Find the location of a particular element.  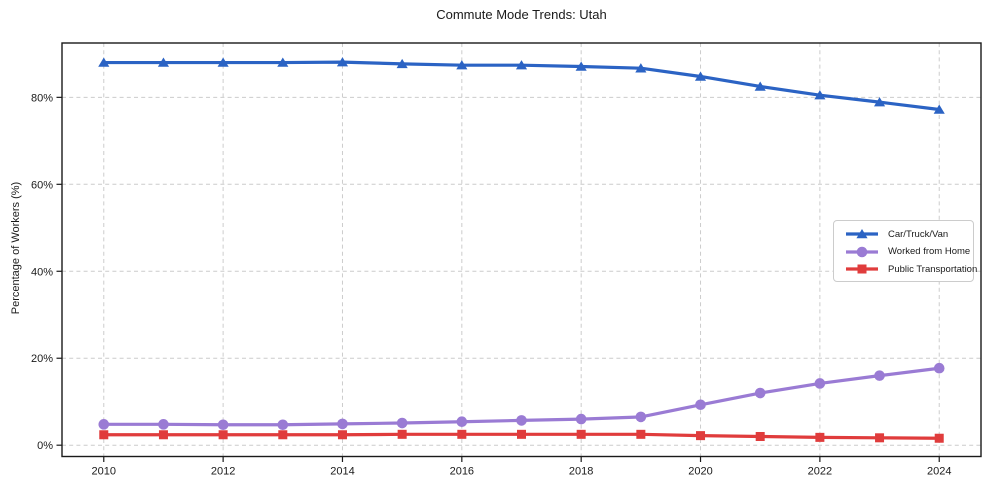

x-tick-label: 2010 is located at coordinates (104, 472).